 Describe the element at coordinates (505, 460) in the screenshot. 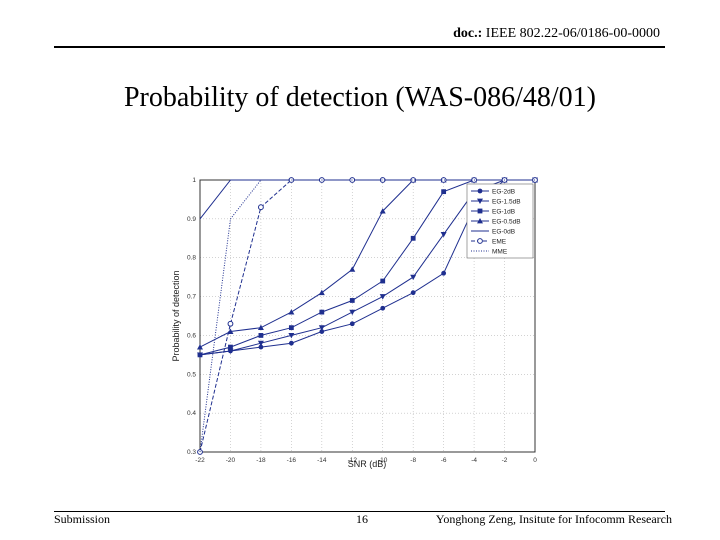

I see `x-tick-label: -2` at that location.